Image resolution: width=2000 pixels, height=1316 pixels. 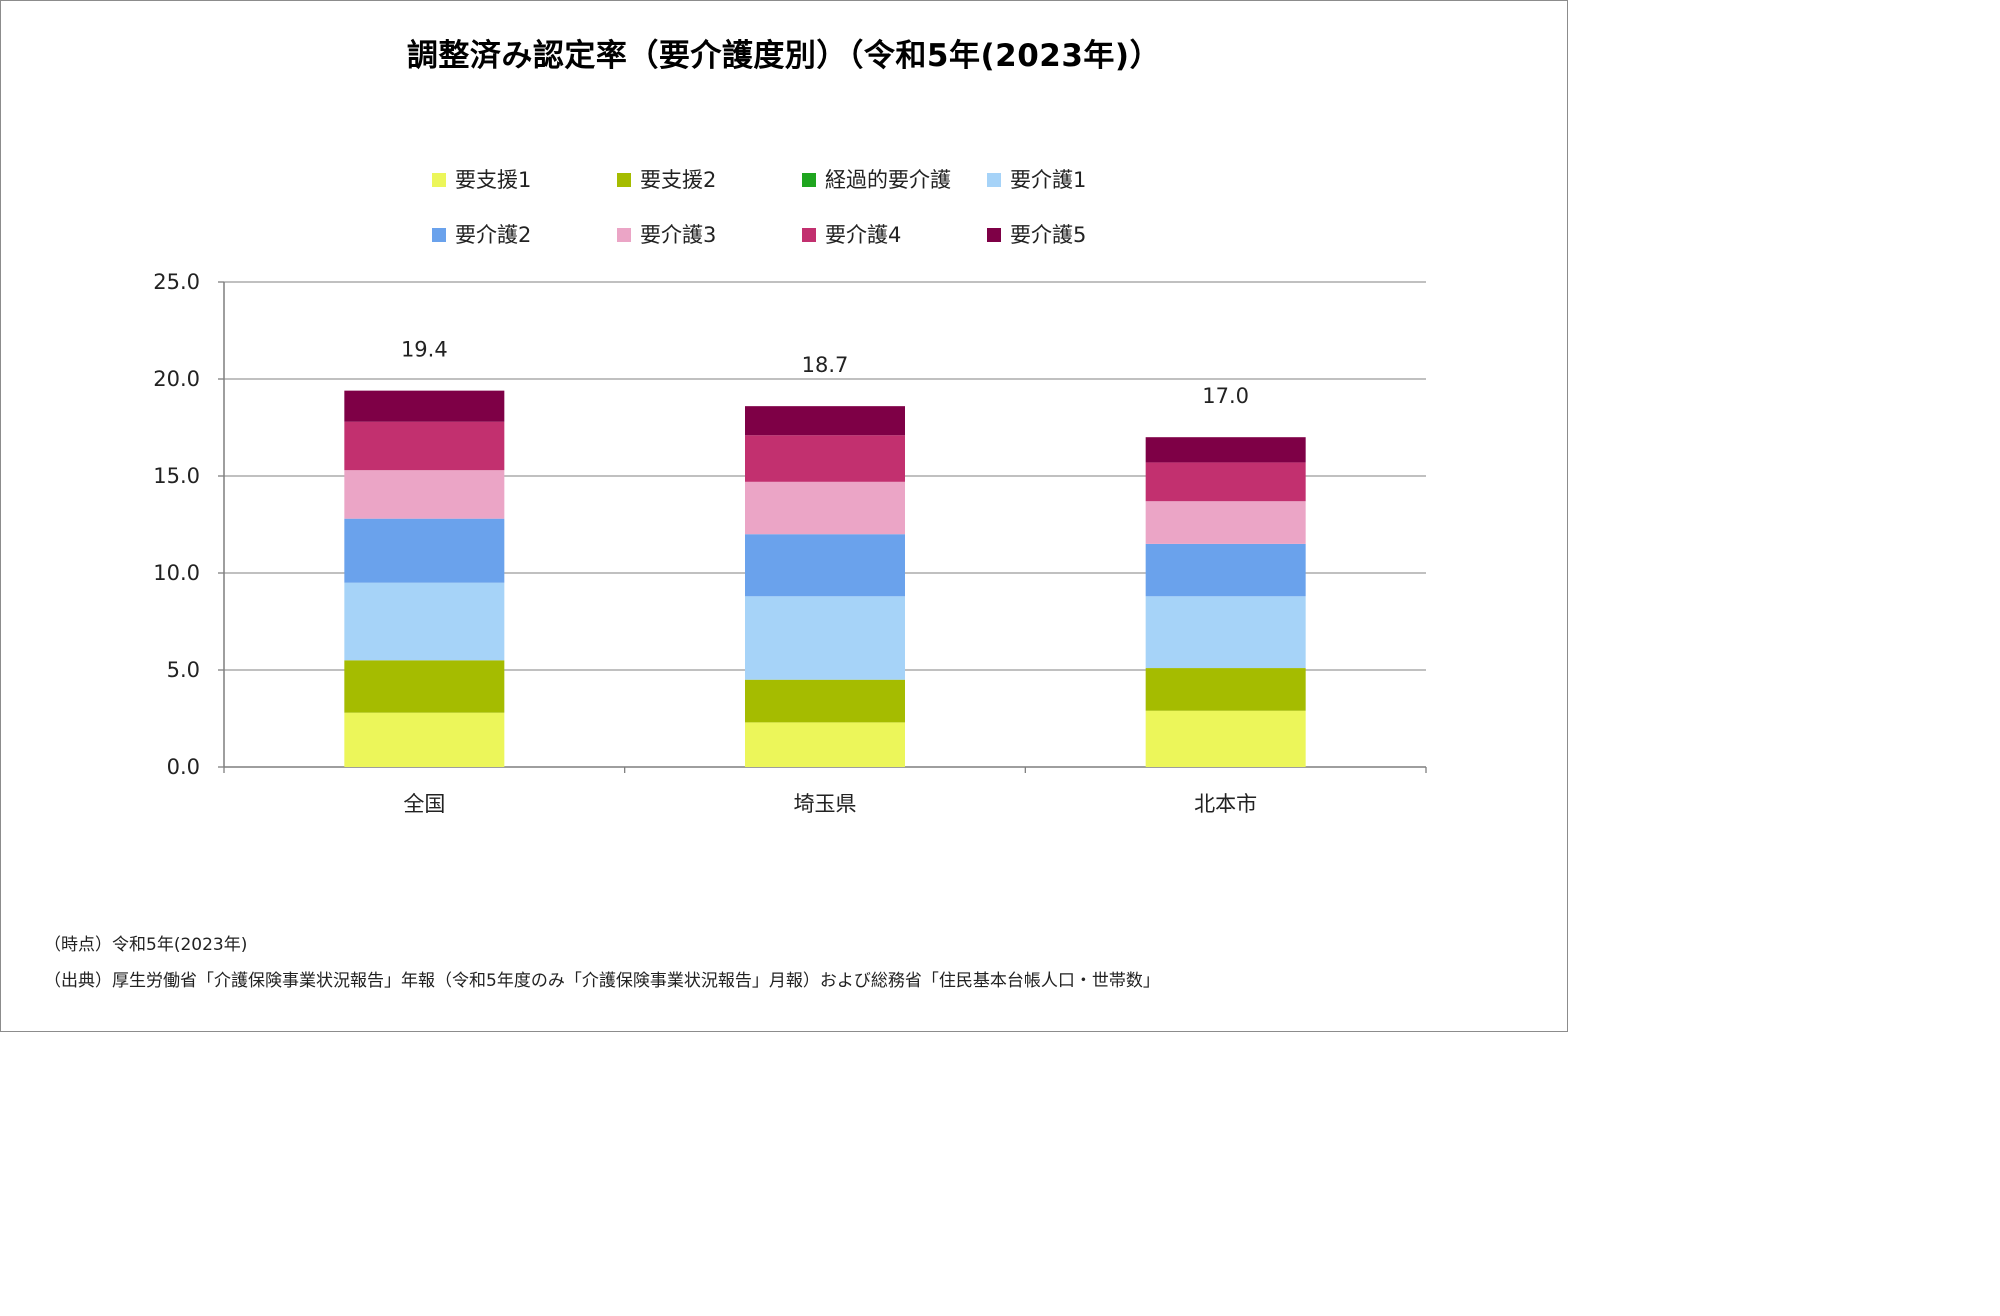 I want to click on legend-label: 要支援2, so click(x=678, y=180).